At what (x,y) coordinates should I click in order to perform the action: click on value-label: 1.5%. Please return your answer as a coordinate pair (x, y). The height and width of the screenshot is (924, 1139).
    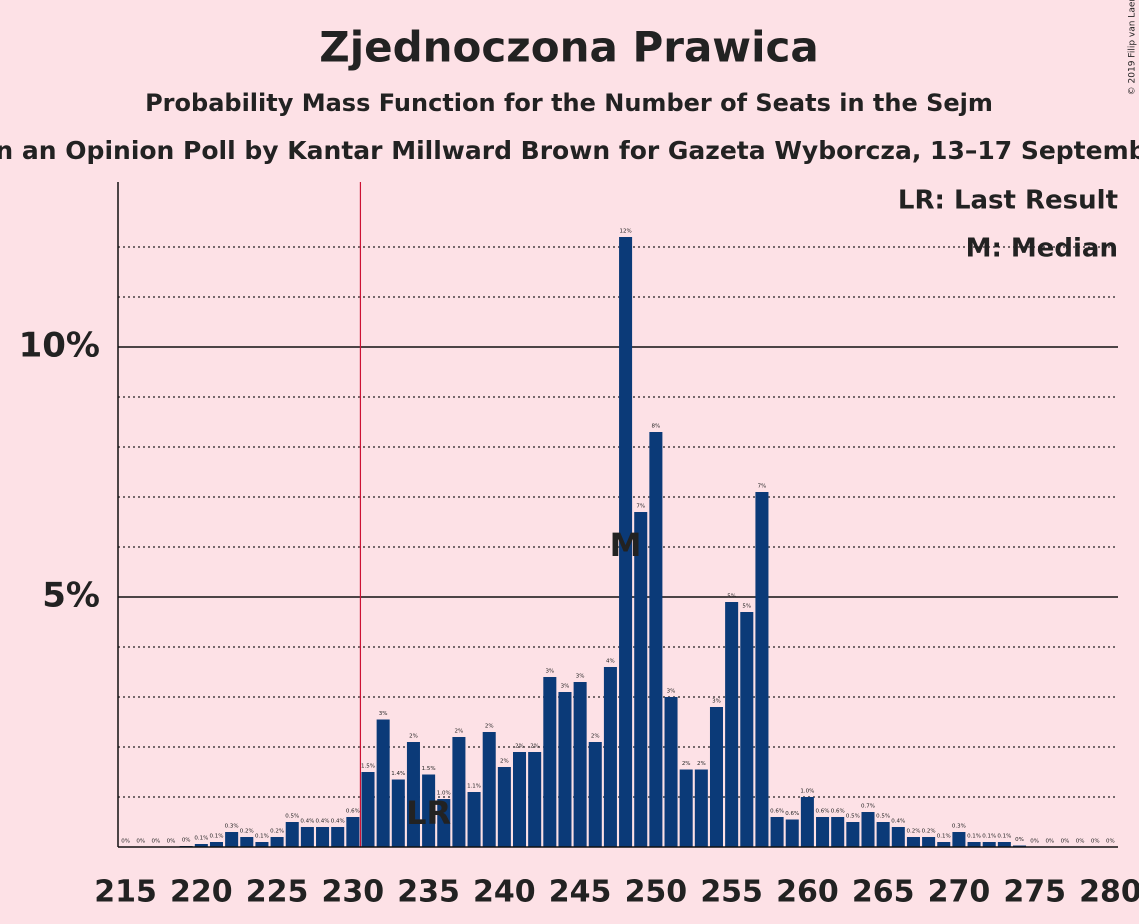
    Looking at the image, I should click on (429, 769).